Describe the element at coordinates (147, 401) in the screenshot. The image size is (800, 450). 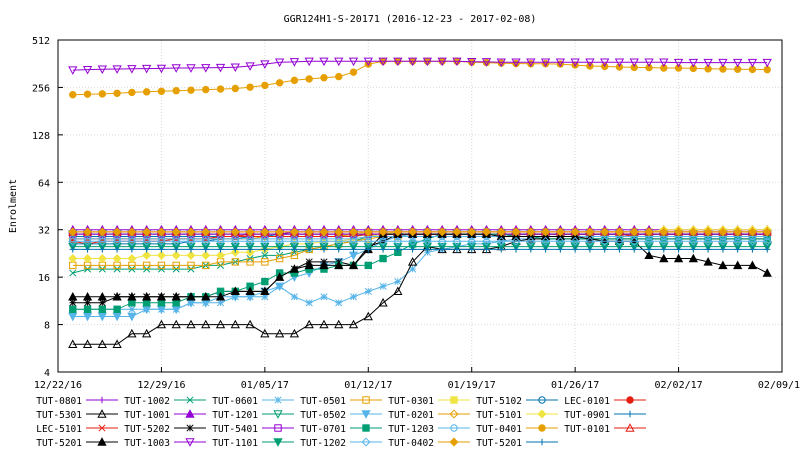
I see `legend-label: TUT-1002` at that location.